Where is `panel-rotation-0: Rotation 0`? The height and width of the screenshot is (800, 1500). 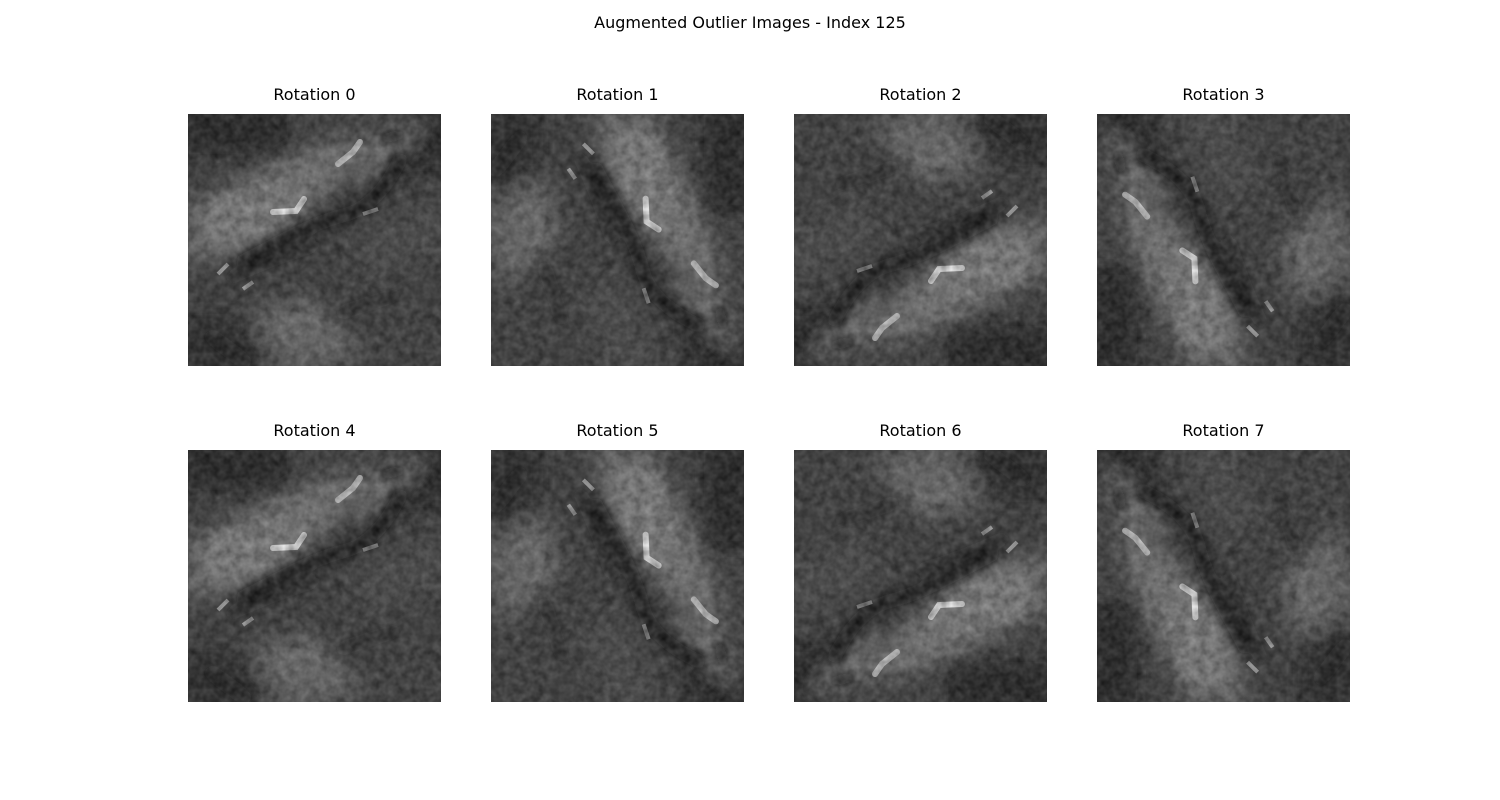
panel-rotation-0: Rotation 0 is located at coordinates (314, 225).